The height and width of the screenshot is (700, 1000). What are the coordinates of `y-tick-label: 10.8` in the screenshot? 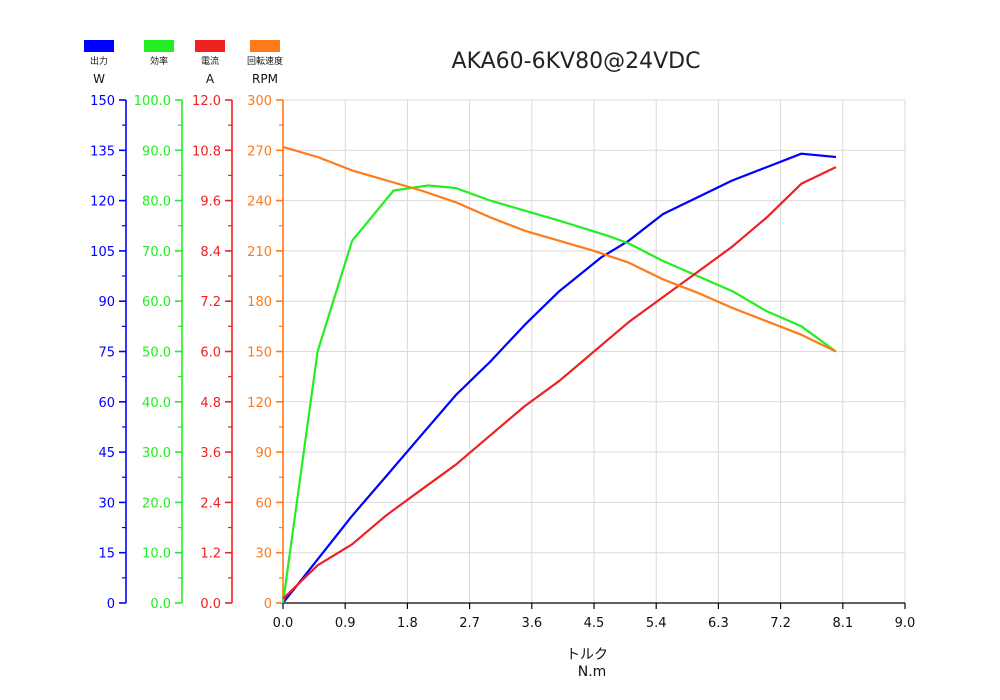 It's located at (206, 151).